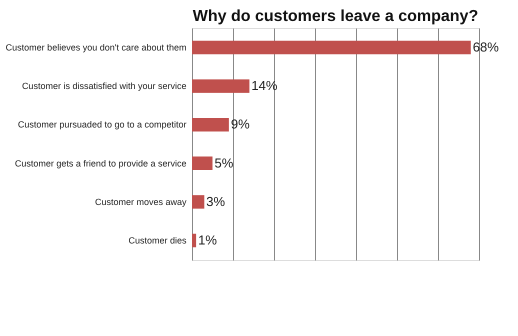 The image size is (518, 336). What do you see at coordinates (240, 124) in the screenshot?
I see `data-label: 9%` at bounding box center [240, 124].